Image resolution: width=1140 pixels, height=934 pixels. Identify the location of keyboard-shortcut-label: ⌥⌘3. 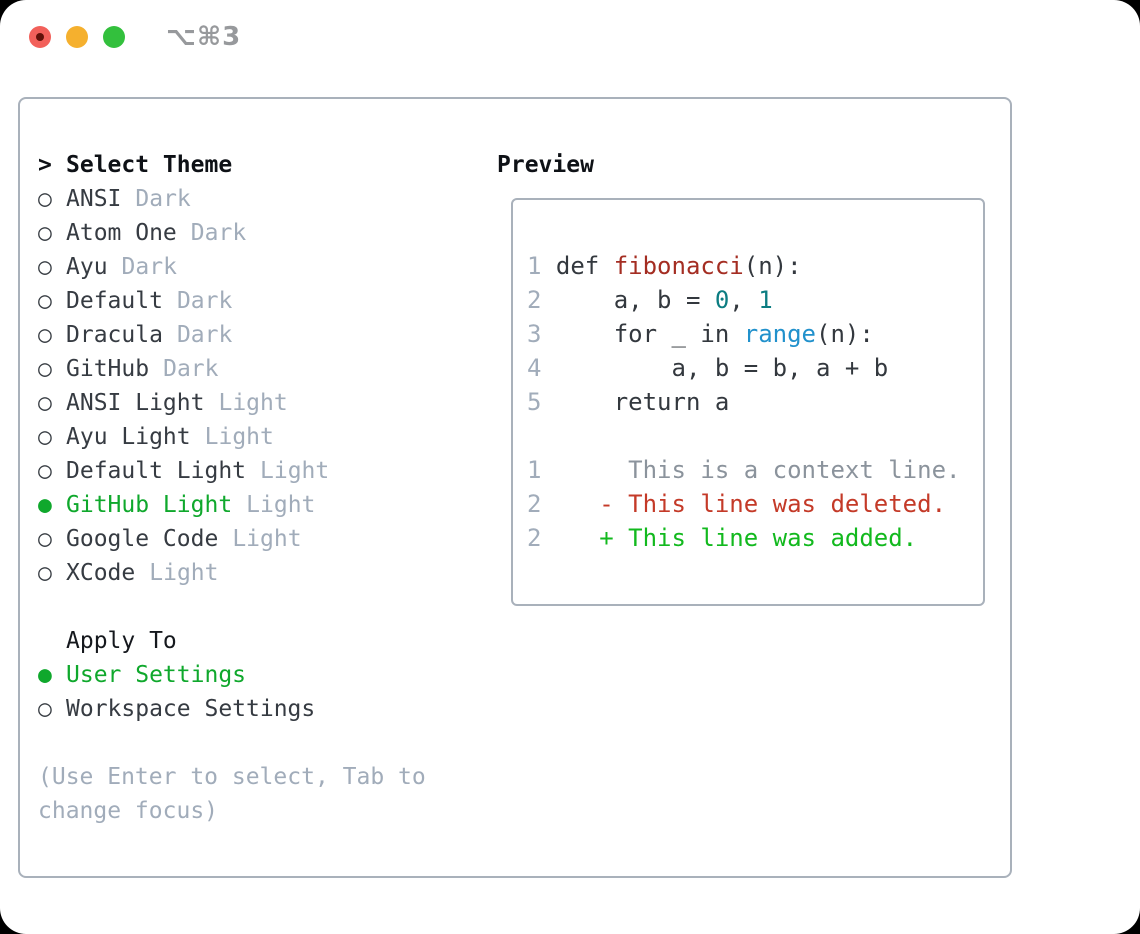
(204, 37).